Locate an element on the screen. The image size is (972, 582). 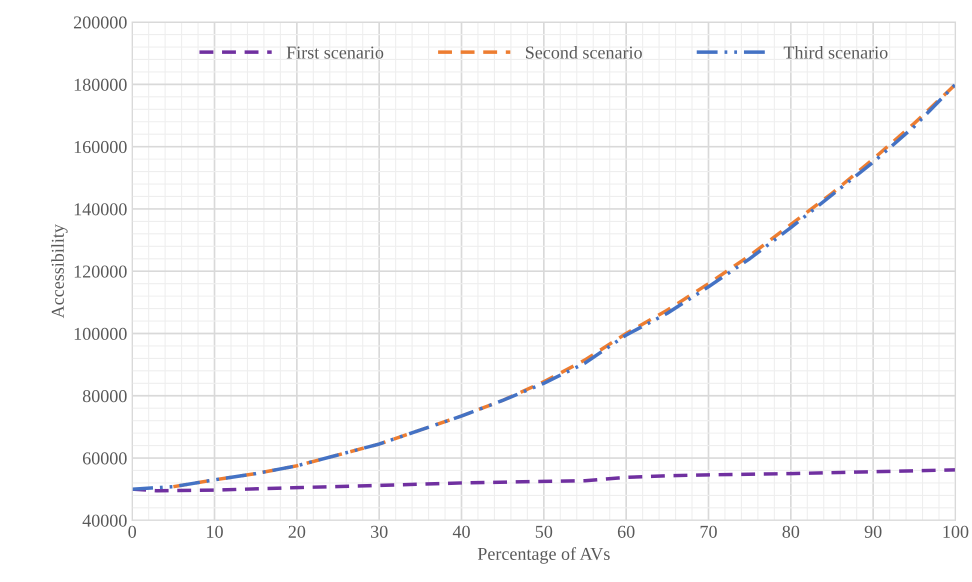
legend-label: Third scenario is located at coordinates (836, 52).